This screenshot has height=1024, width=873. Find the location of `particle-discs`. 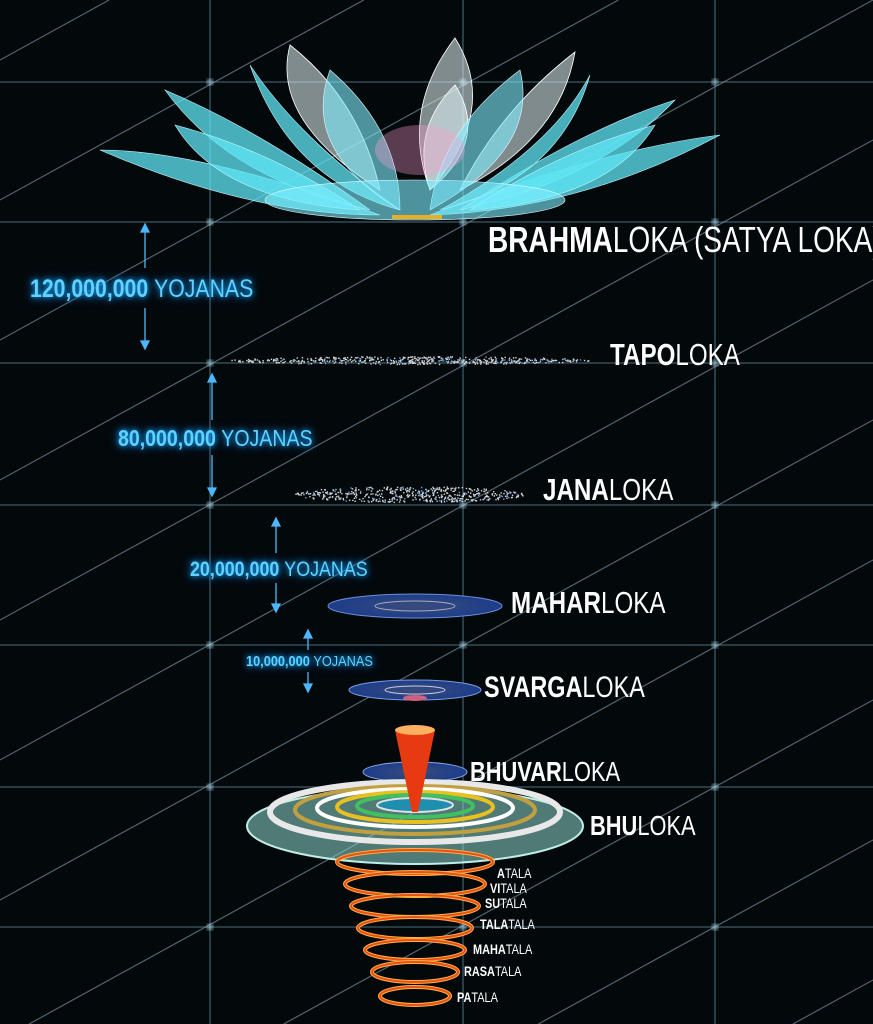

particle-discs is located at coordinates (410, 430).